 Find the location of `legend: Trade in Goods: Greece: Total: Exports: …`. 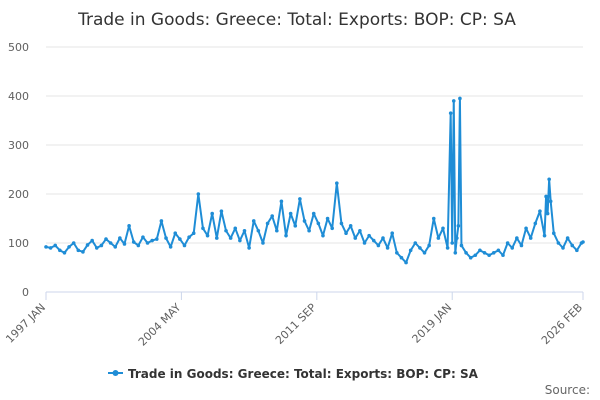

legend: Trade in Goods: Greece: Total: Exports: … is located at coordinates (293, 374).